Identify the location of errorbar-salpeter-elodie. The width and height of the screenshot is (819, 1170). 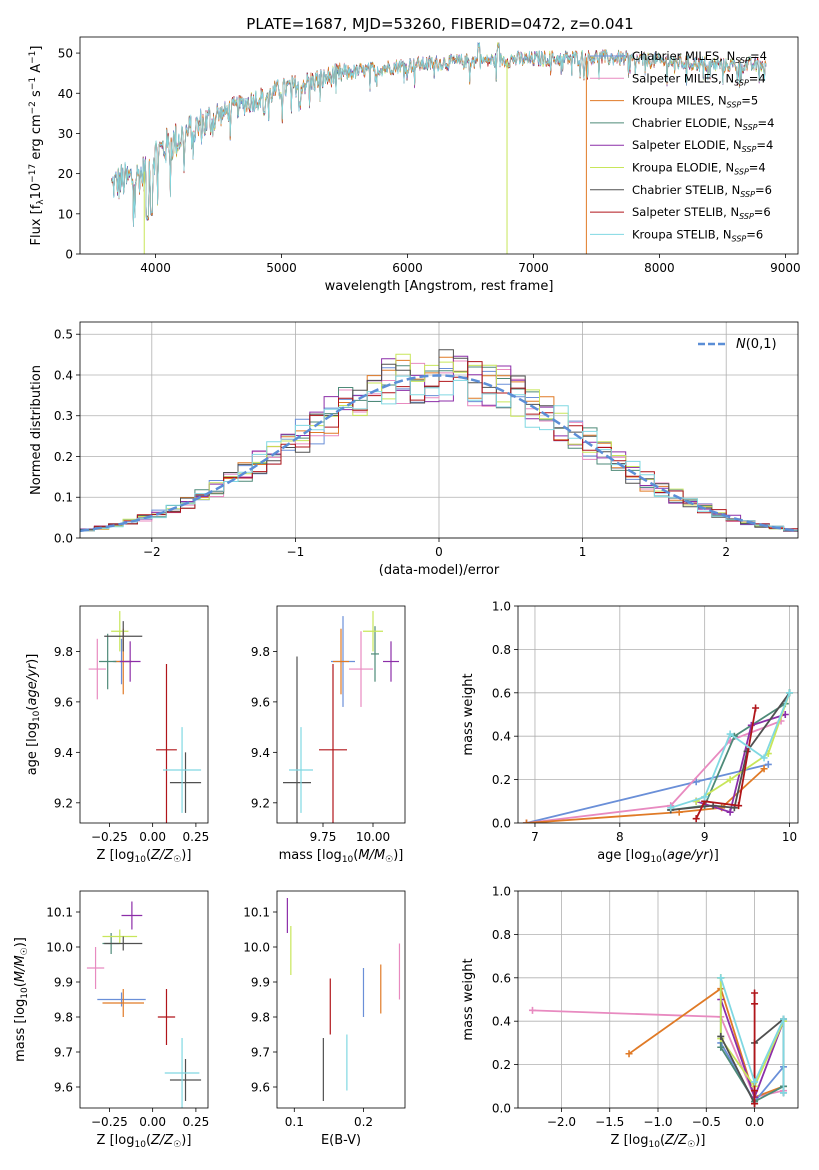
(132, 915).